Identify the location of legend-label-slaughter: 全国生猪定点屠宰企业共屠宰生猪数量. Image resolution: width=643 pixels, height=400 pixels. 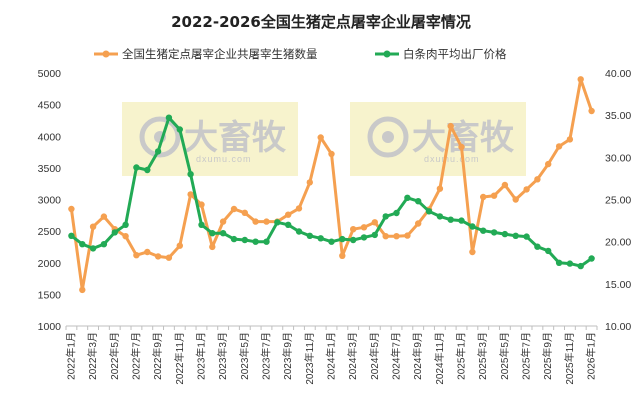
(220, 54).